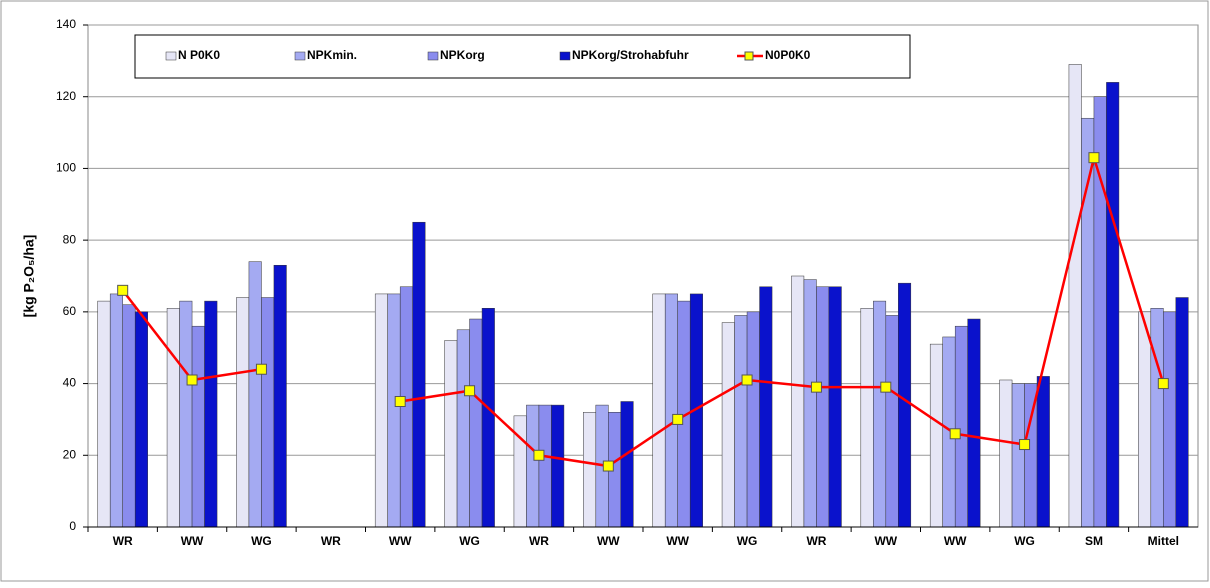 The height and width of the screenshot is (588, 1210). What do you see at coordinates (29, 276) in the screenshot?
I see `y-axis-label: [kg P₂O₅/ha]` at bounding box center [29, 276].